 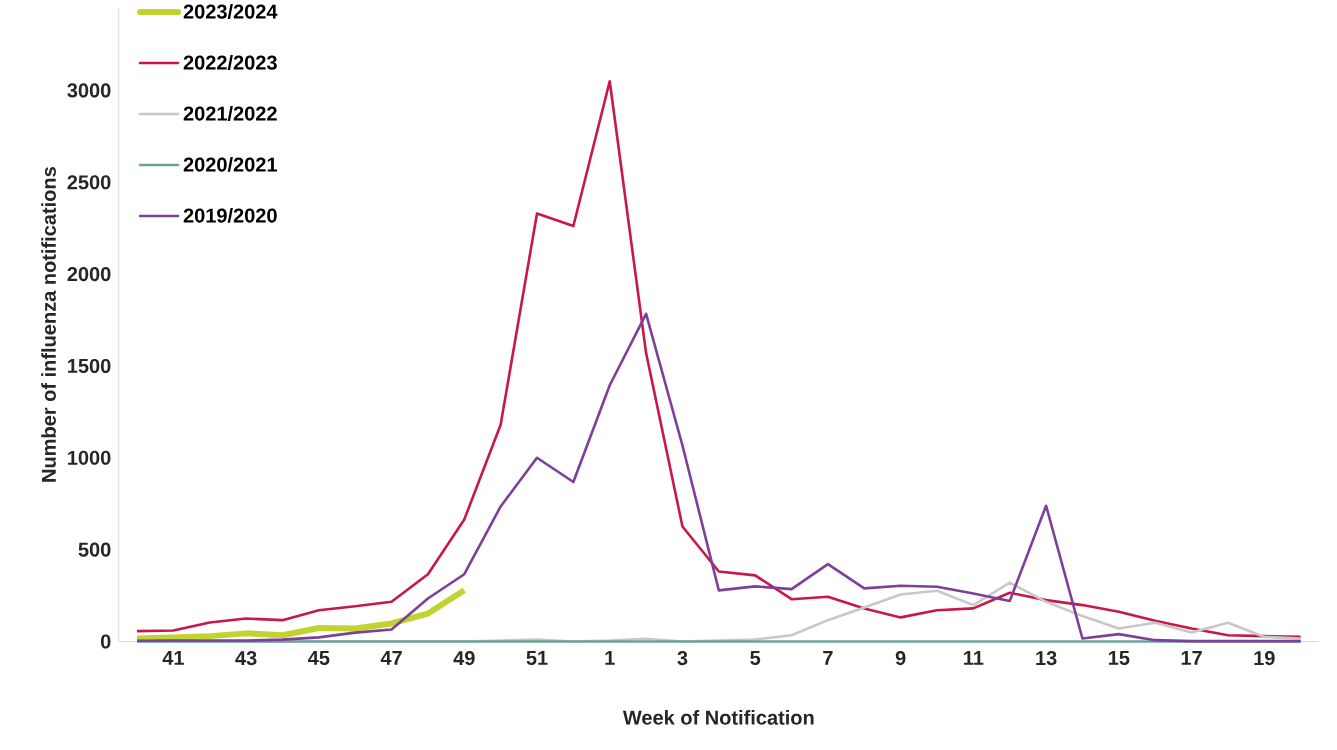 I want to click on x-tick-label: 41, so click(x=173, y=657).